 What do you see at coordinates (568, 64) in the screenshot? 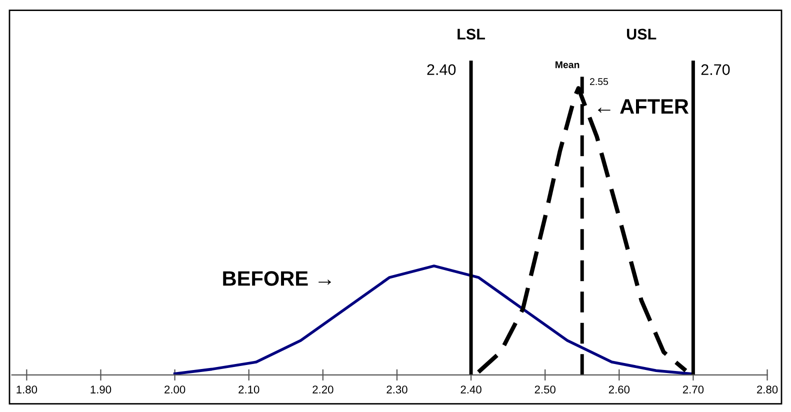
I see `ref-line-label: Mean` at bounding box center [568, 64].